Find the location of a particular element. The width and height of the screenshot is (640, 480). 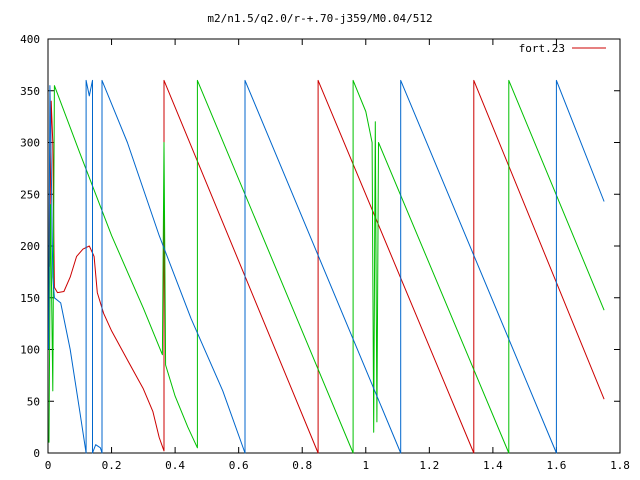

legend: fort.23 is located at coordinates (562, 48).